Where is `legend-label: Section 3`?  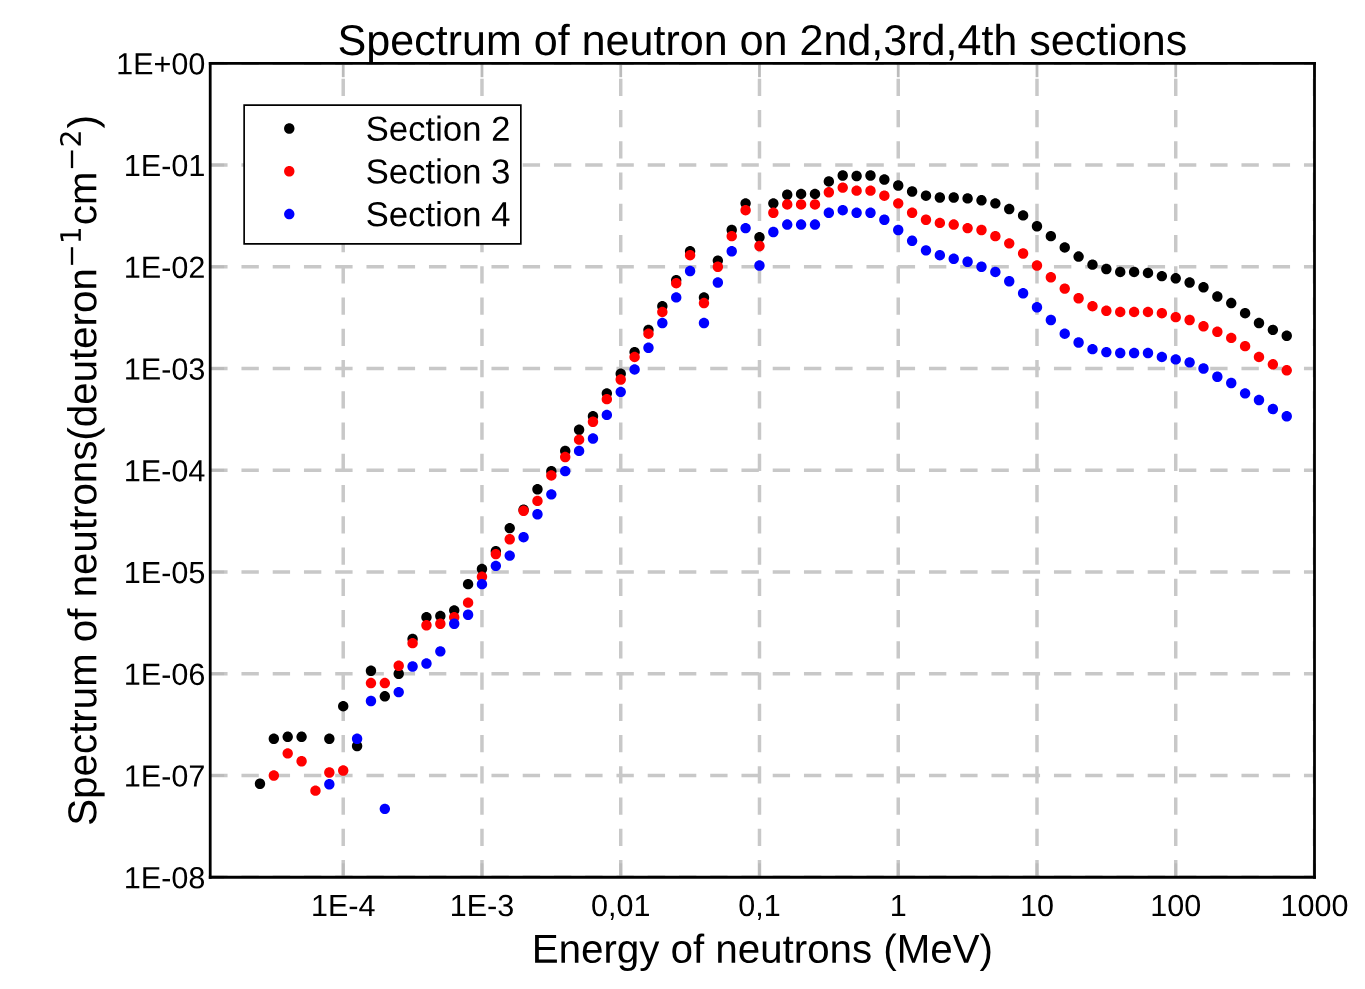
legend-label: Section 3 is located at coordinates (438, 171).